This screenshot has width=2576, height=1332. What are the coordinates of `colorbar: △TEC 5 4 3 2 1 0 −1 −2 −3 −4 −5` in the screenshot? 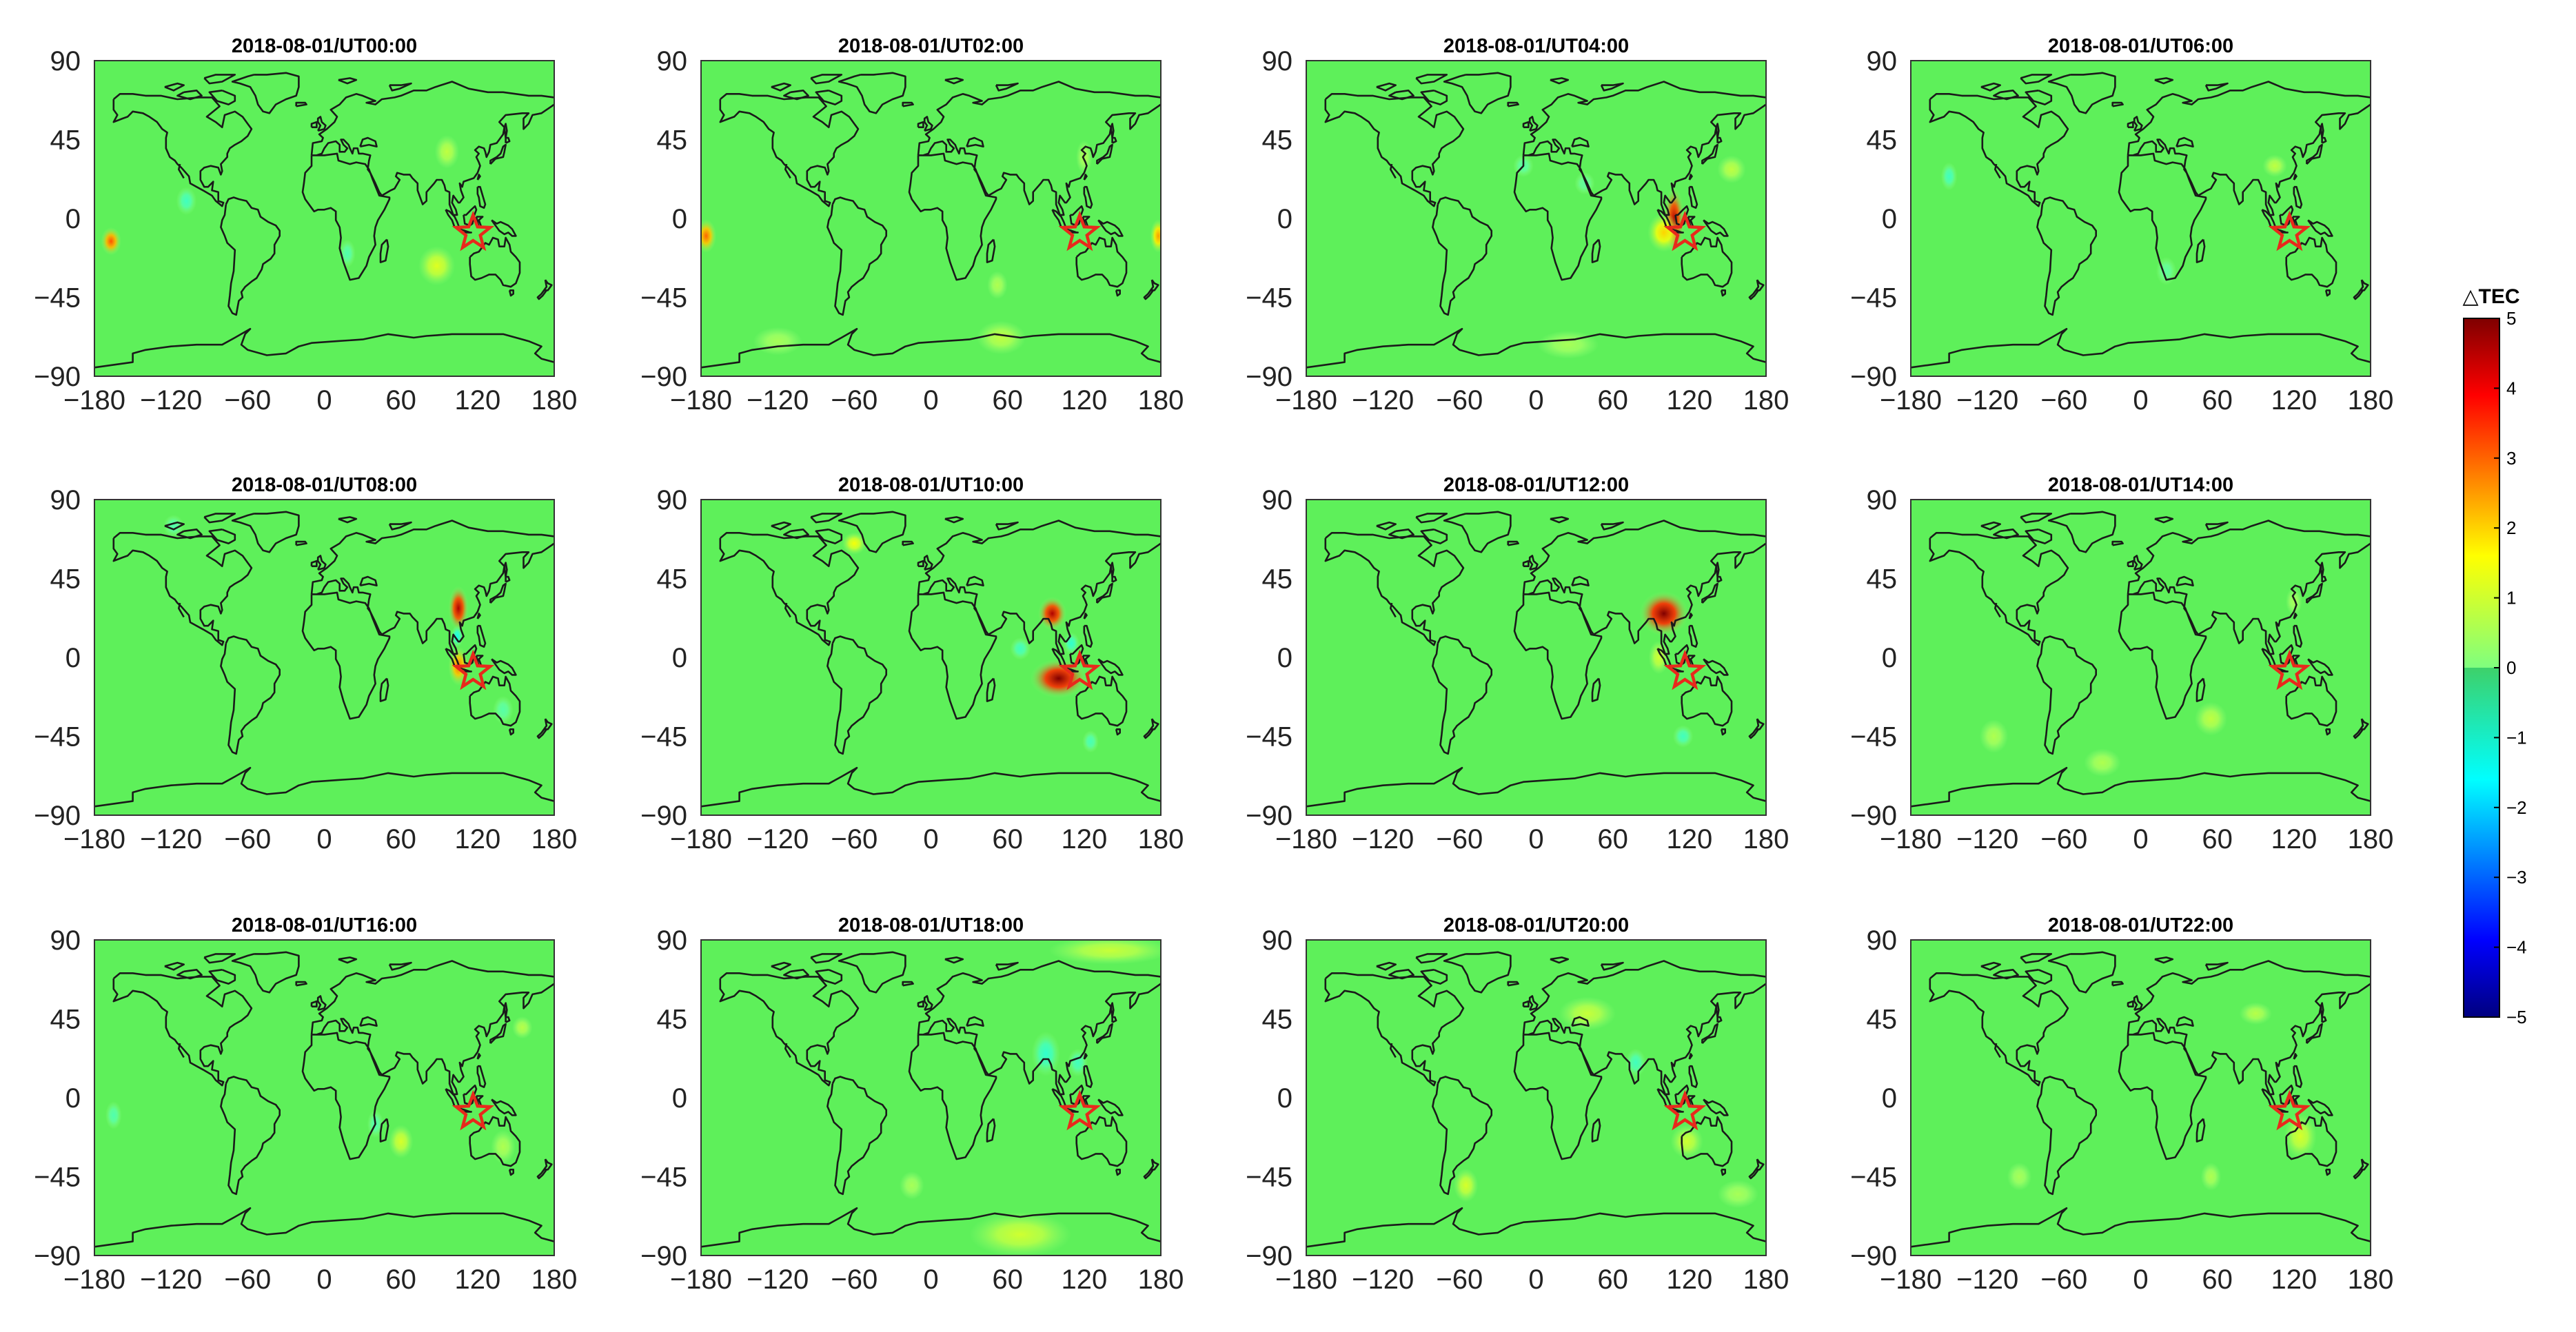 It's located at (2494, 656).